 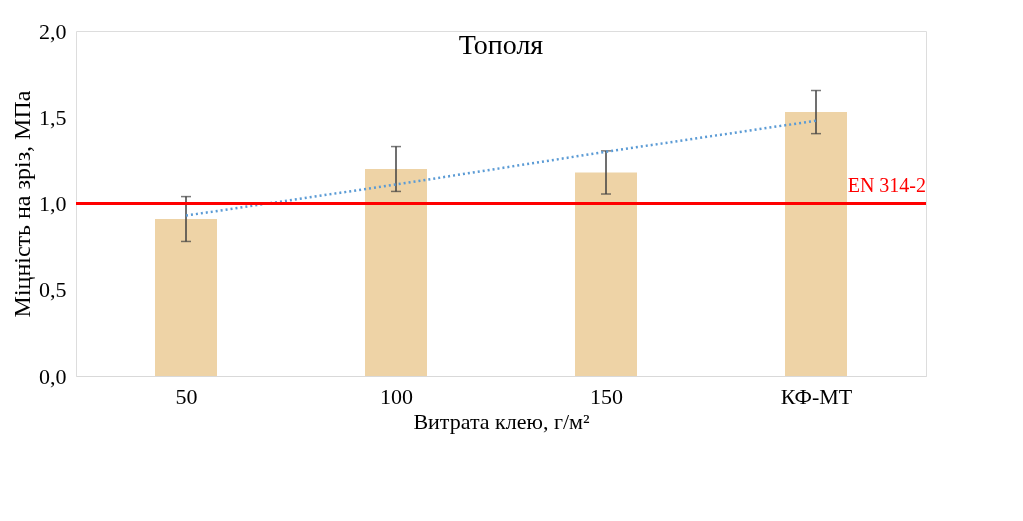 I want to click on x-tick-label: 150, so click(x=606, y=396).